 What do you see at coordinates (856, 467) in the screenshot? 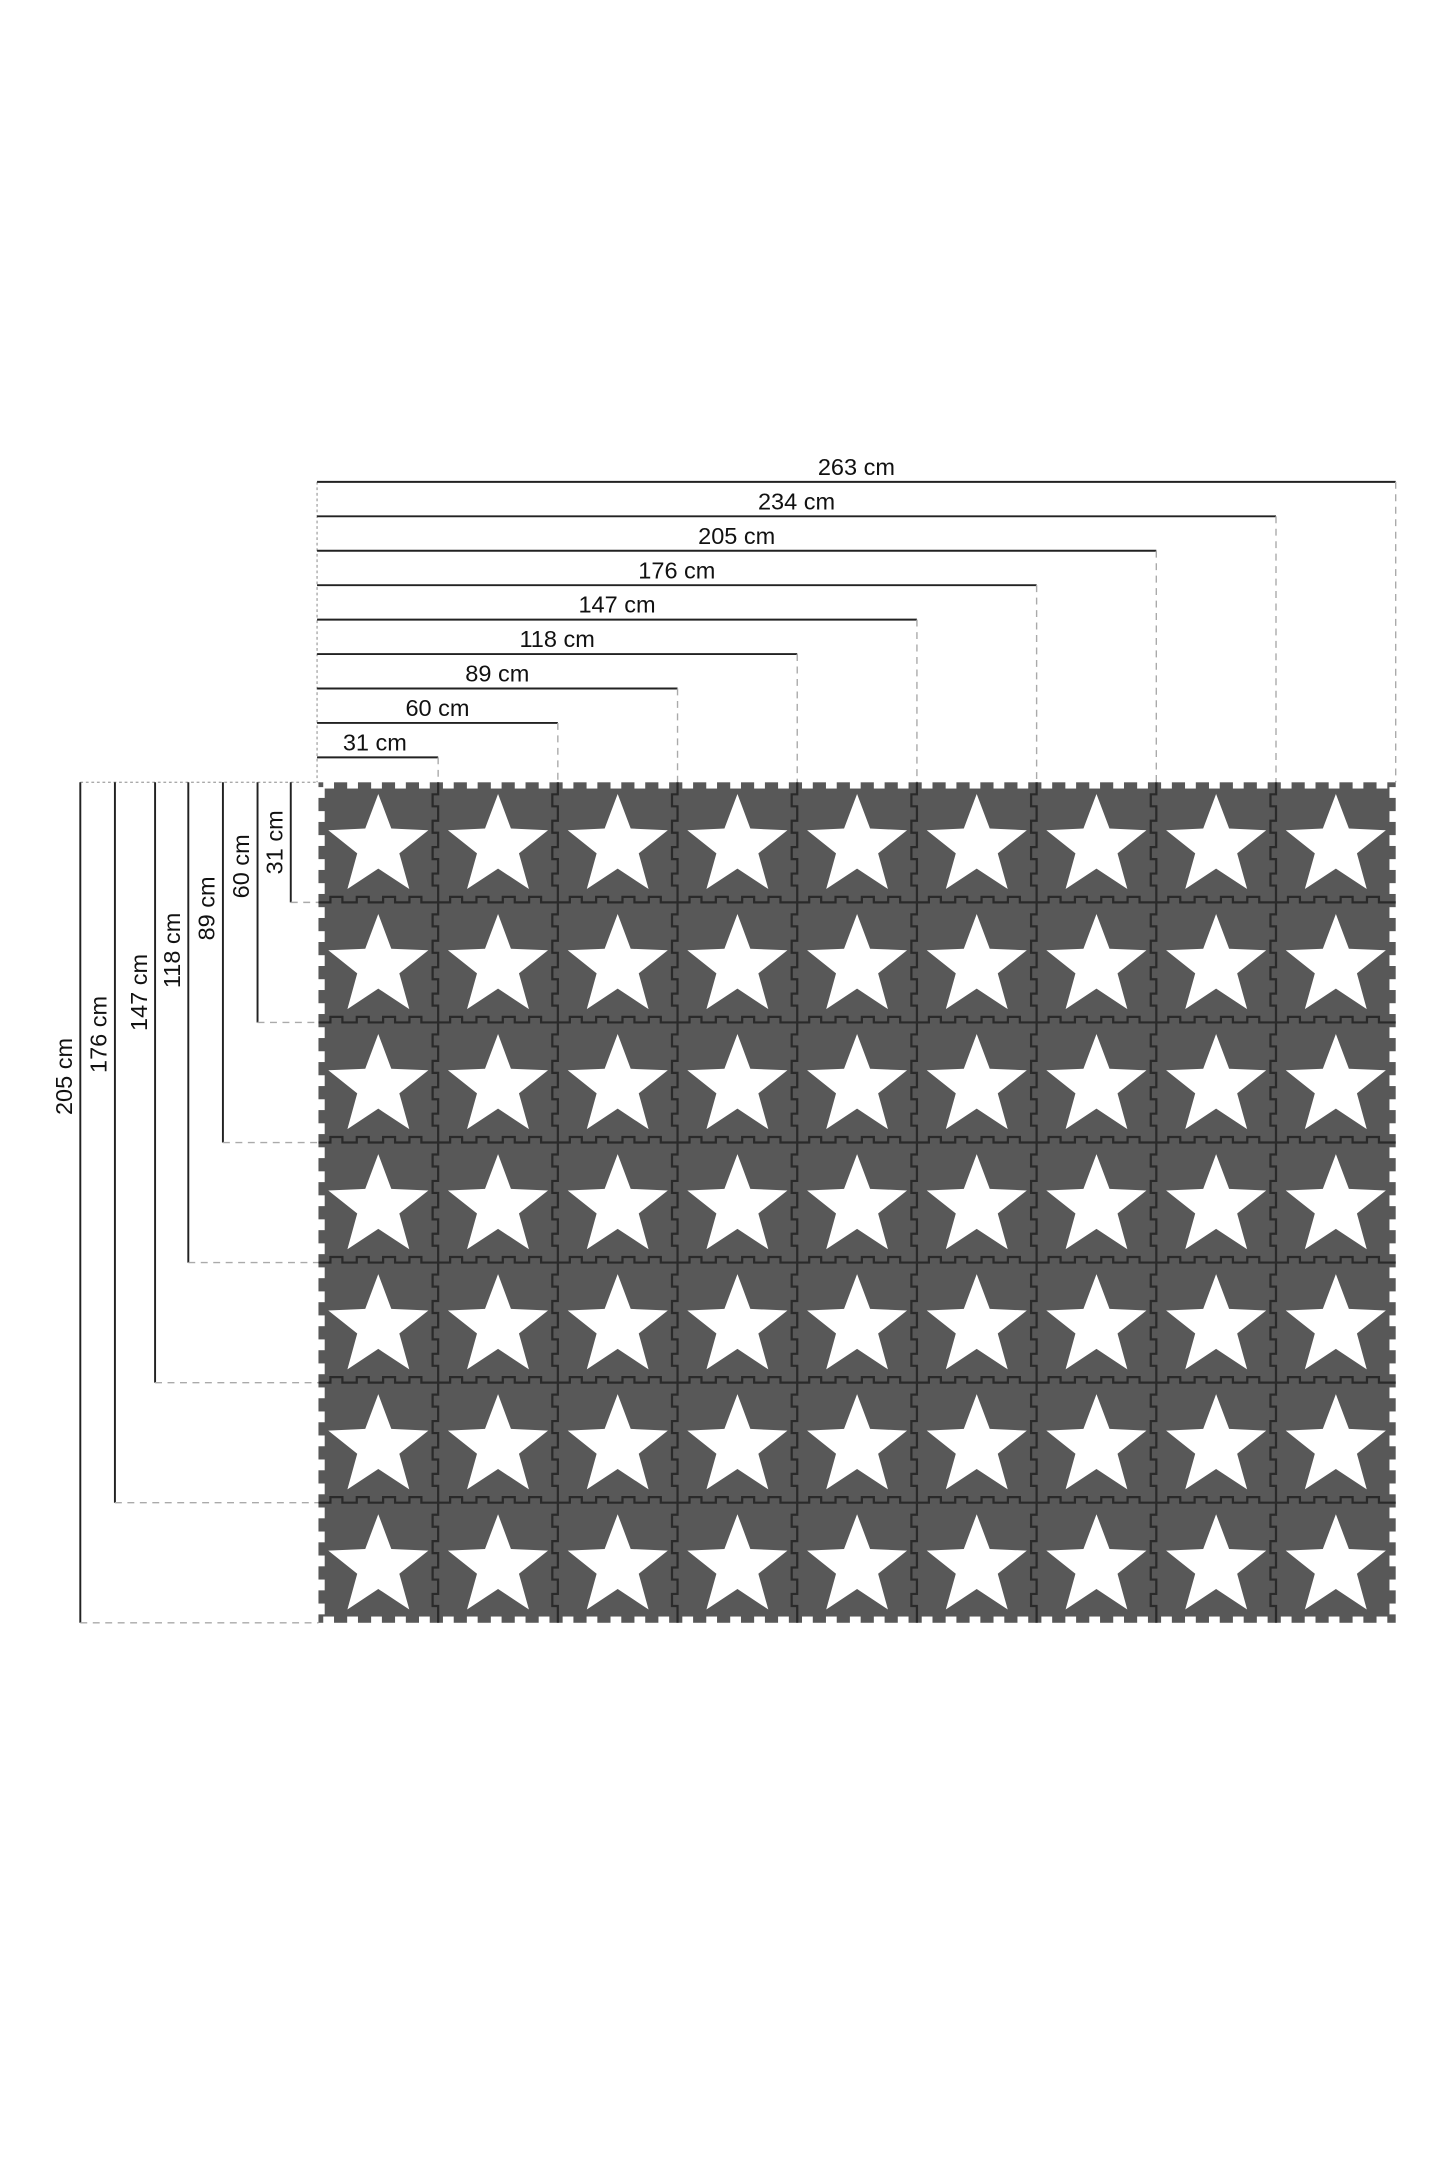
I see `width-dimension-label: 263 cm` at bounding box center [856, 467].